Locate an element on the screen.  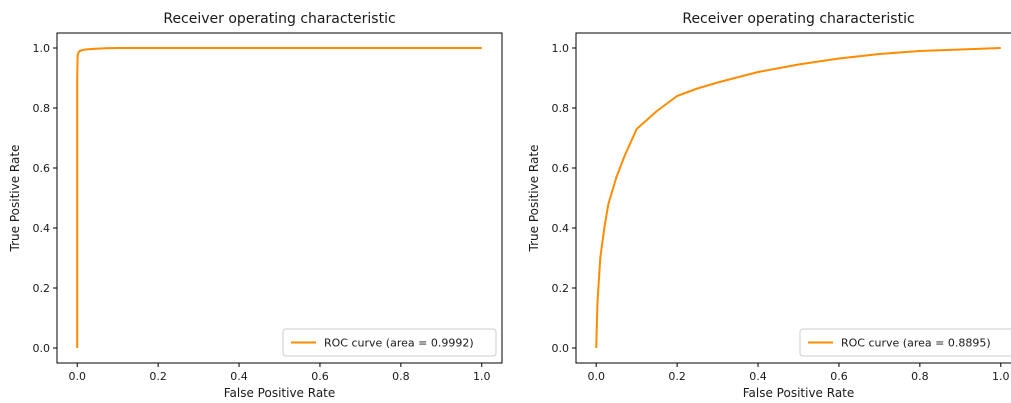
legend: ROC curve (area = 0.8895) is located at coordinates (905, 342).